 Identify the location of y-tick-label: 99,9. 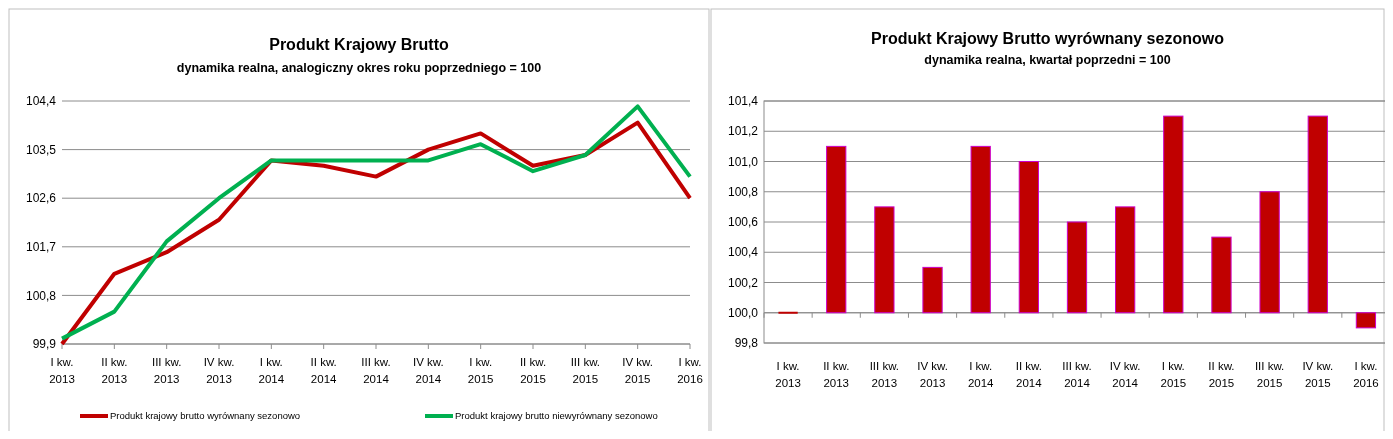
(44, 344).